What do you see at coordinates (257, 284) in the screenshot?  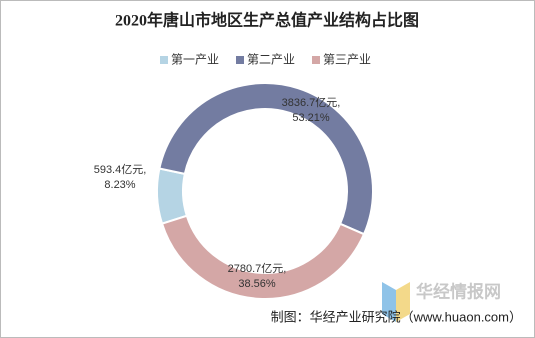 I see `data-label: 38.56%` at bounding box center [257, 284].